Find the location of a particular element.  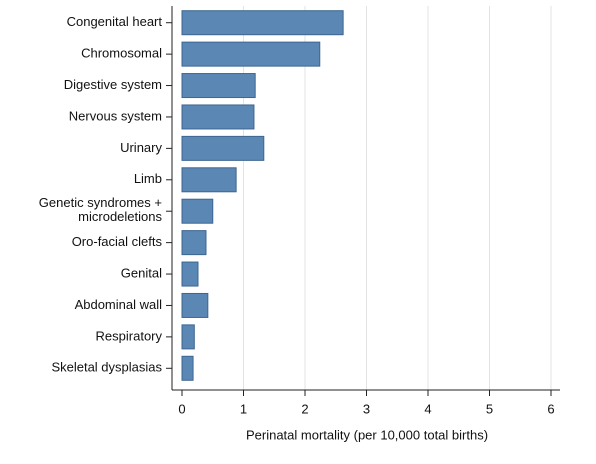

x-tick-label: 6 is located at coordinates (550, 408).